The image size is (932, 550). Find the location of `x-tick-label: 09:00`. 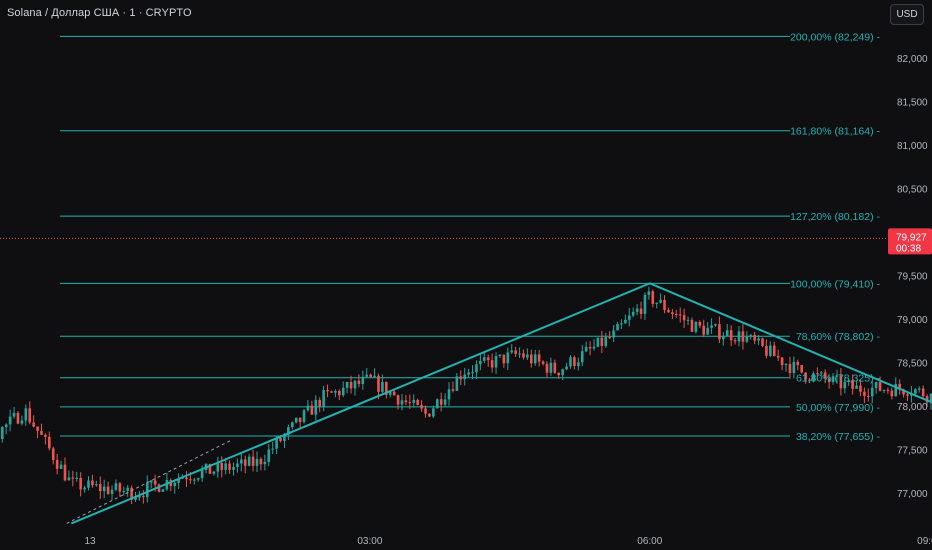

x-tick-label: 09:00 is located at coordinates (924, 541).